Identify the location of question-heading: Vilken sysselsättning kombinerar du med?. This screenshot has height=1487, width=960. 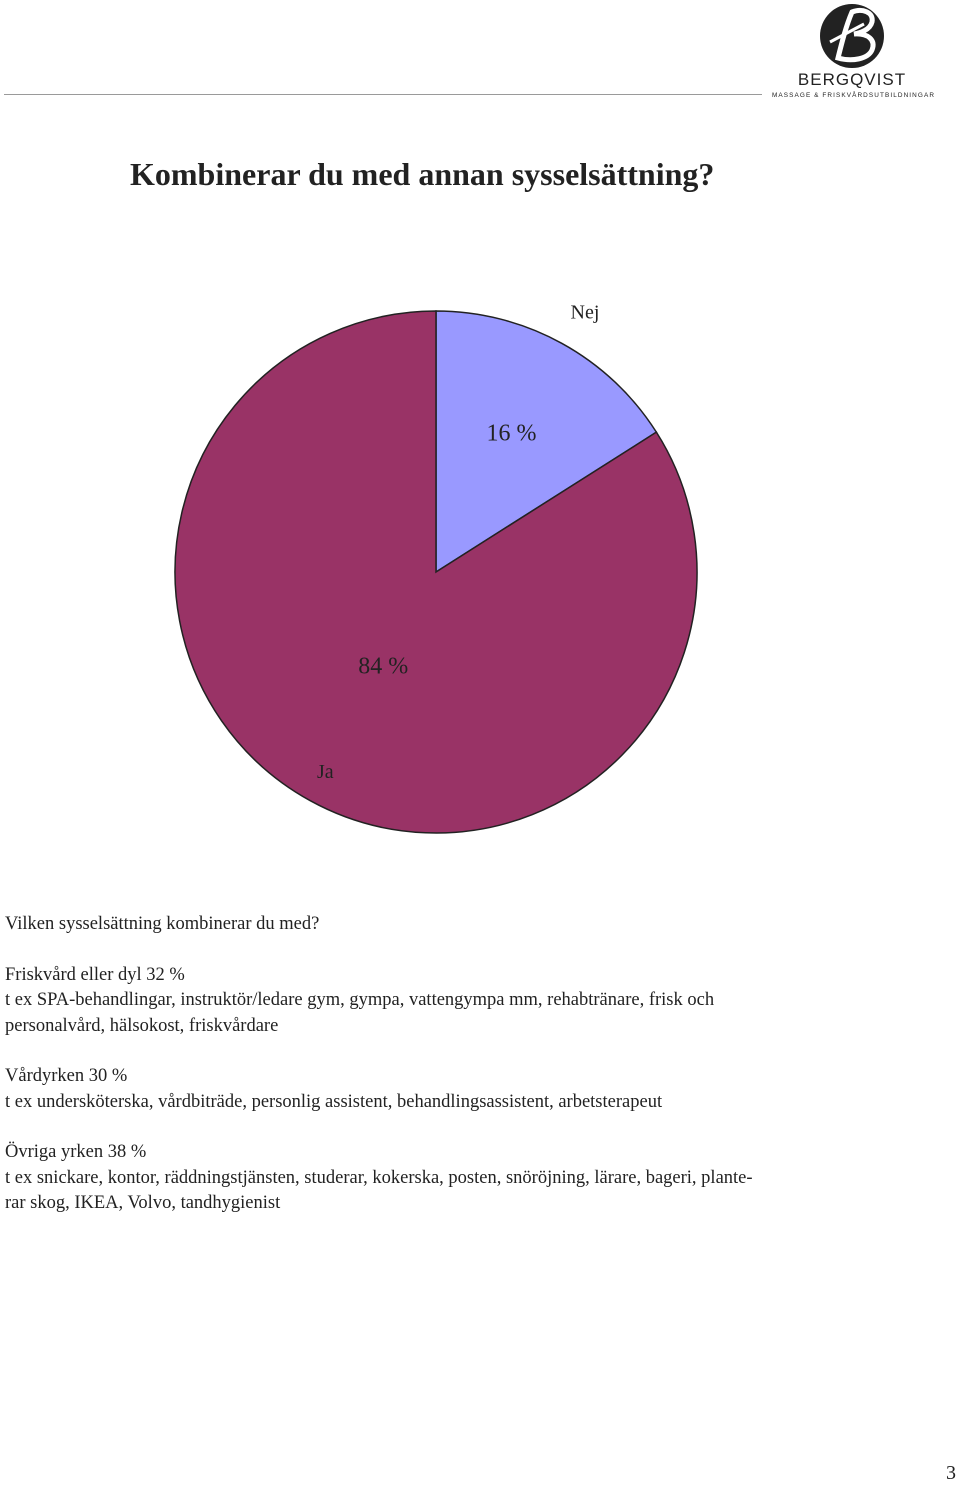
(162, 924).